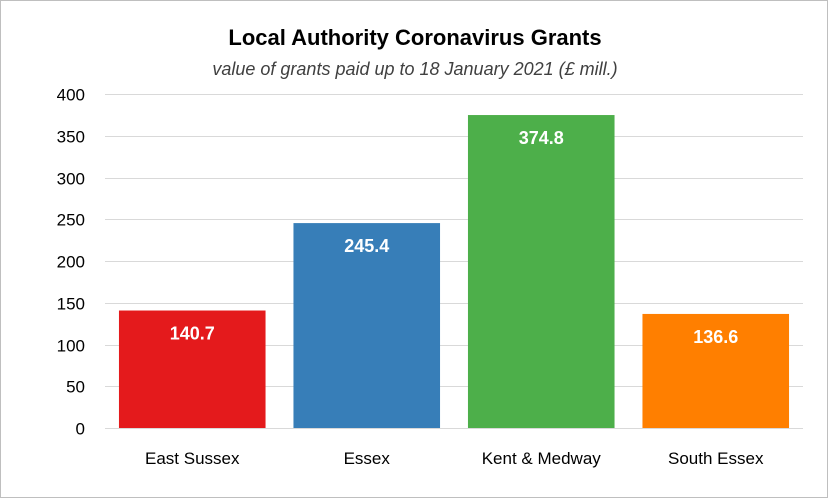  I want to click on y-tick-label: 50, so click(75, 387).